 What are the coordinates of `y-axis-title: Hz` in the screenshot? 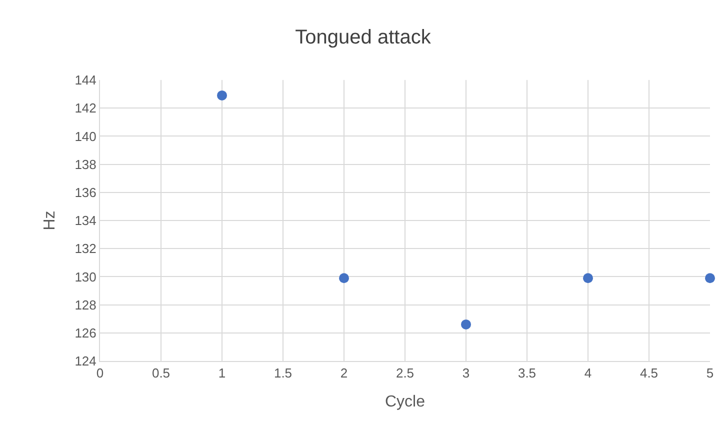 It's located at (50, 220).